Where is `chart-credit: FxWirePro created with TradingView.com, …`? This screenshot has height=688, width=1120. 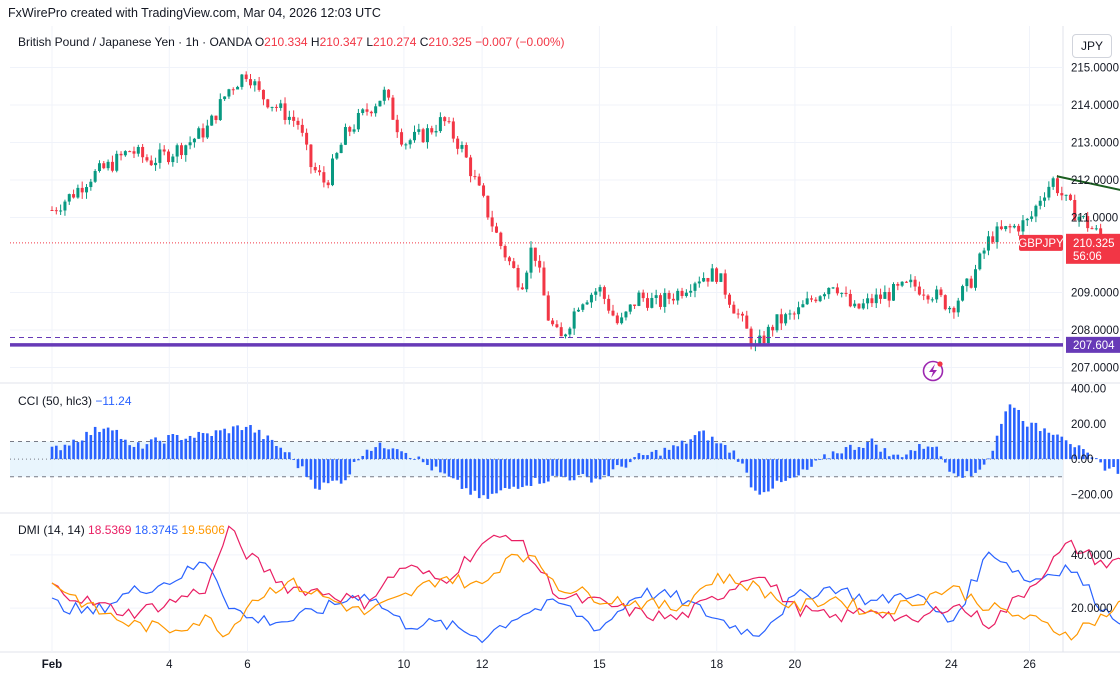
chart-credit: FxWirePro created with TradingView.com, … is located at coordinates (194, 13).